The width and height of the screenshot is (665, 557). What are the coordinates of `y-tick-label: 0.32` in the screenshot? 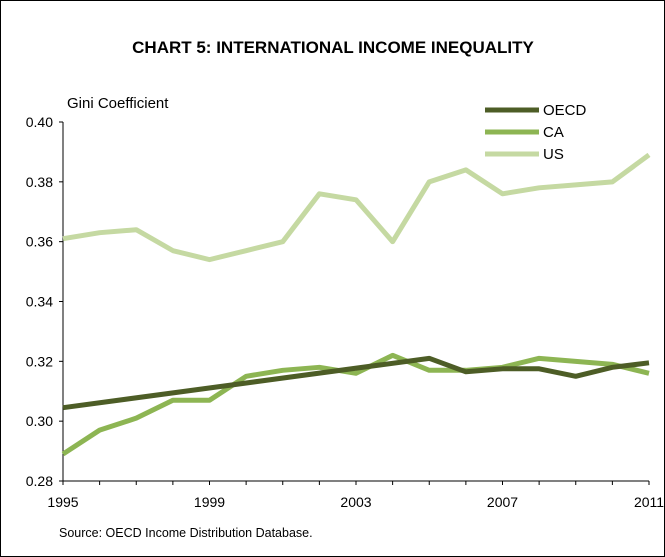 It's located at (39, 361).